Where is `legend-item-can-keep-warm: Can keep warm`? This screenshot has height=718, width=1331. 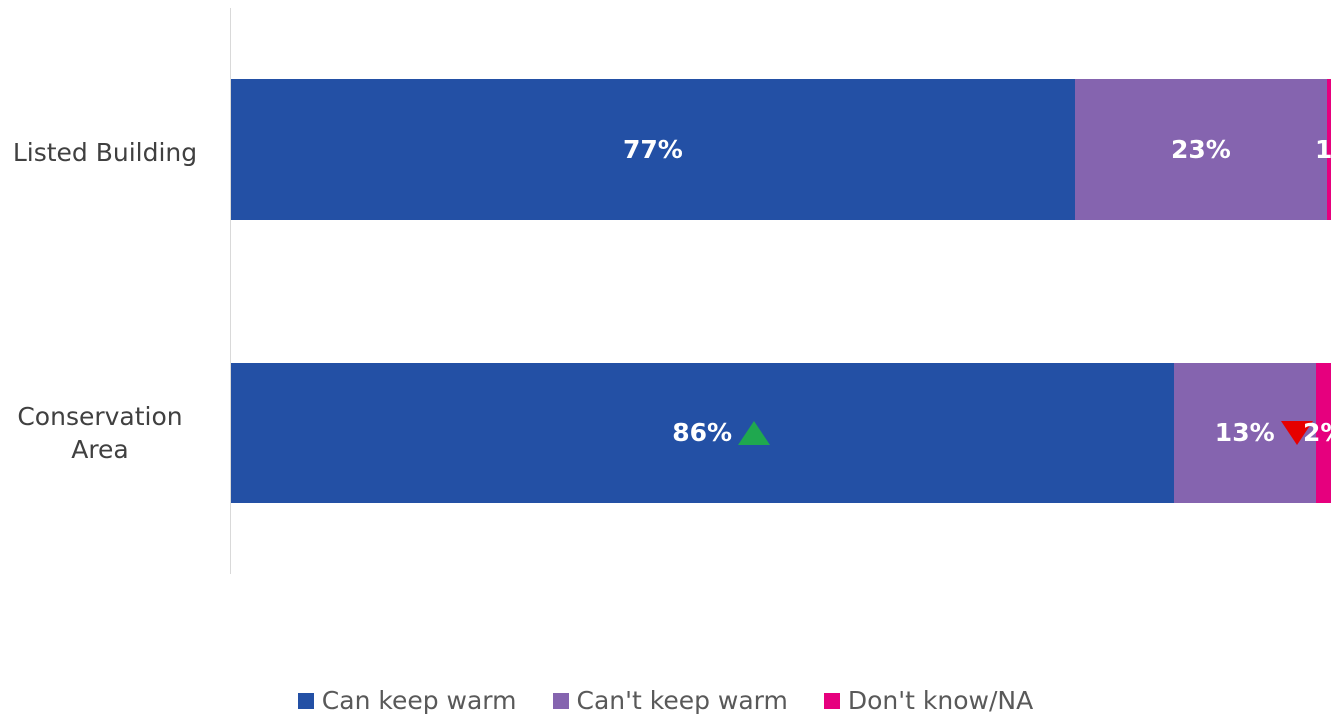
legend-item-can-keep-warm: Can keep warm is located at coordinates (407, 701).